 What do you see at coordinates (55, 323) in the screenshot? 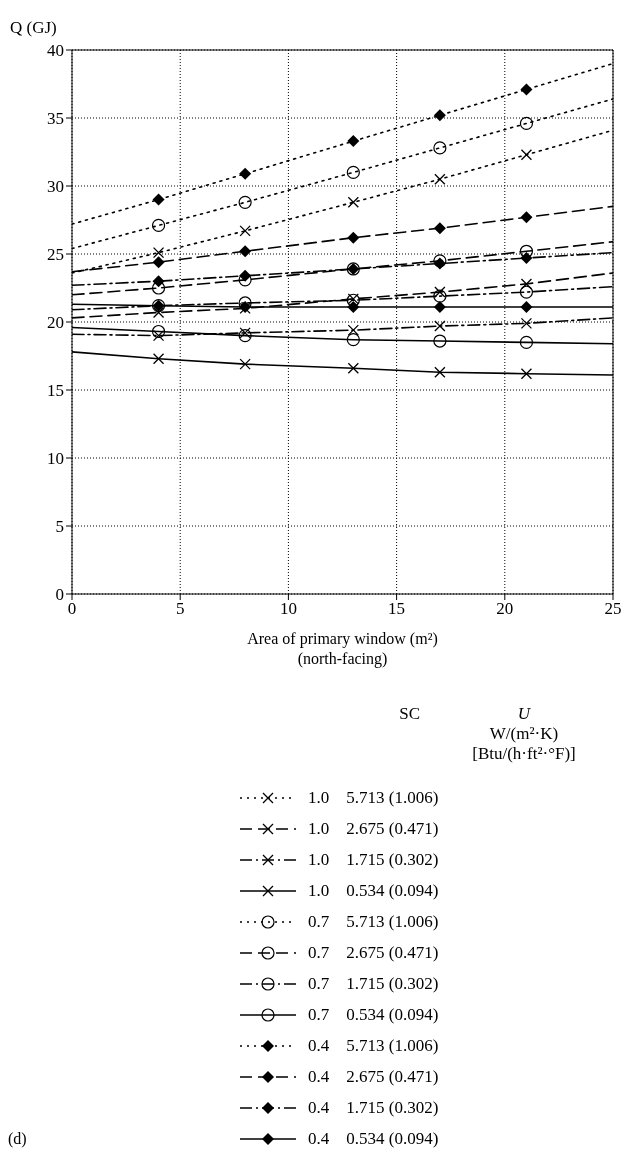
I see `y-tick-label: 20` at bounding box center [55, 323].